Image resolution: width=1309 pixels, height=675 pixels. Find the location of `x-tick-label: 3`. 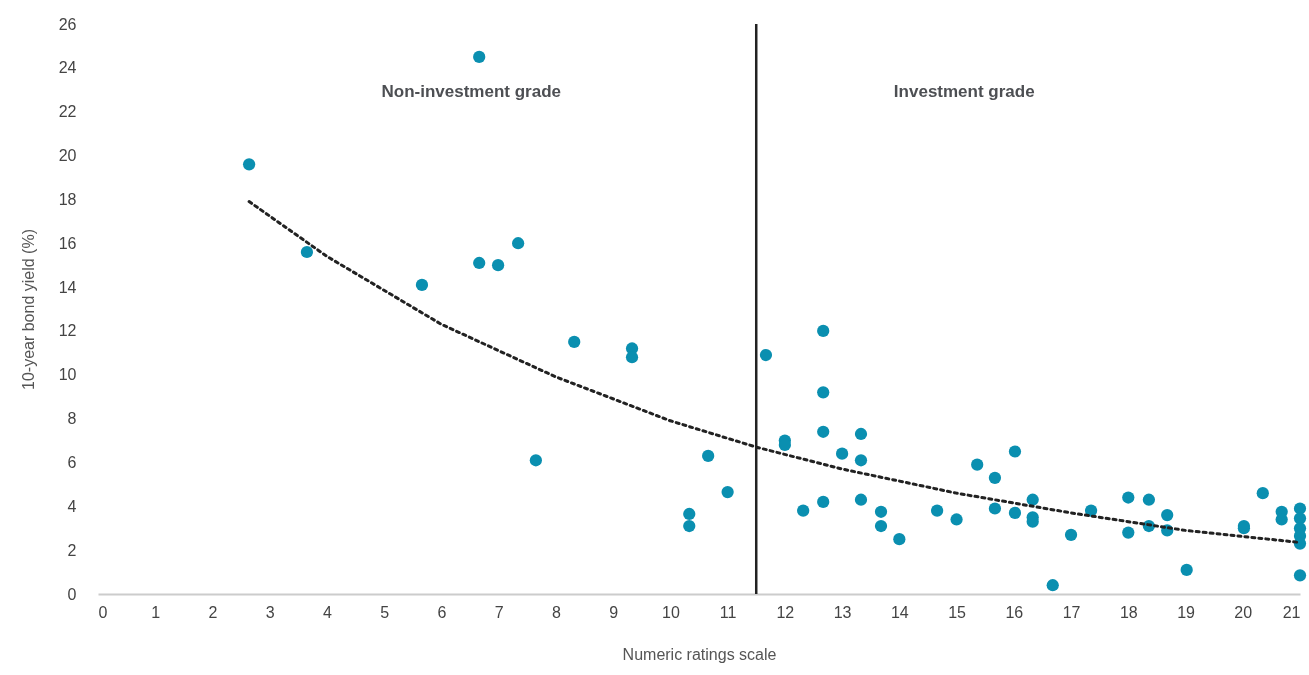

x-tick-label: 3 is located at coordinates (270, 612).